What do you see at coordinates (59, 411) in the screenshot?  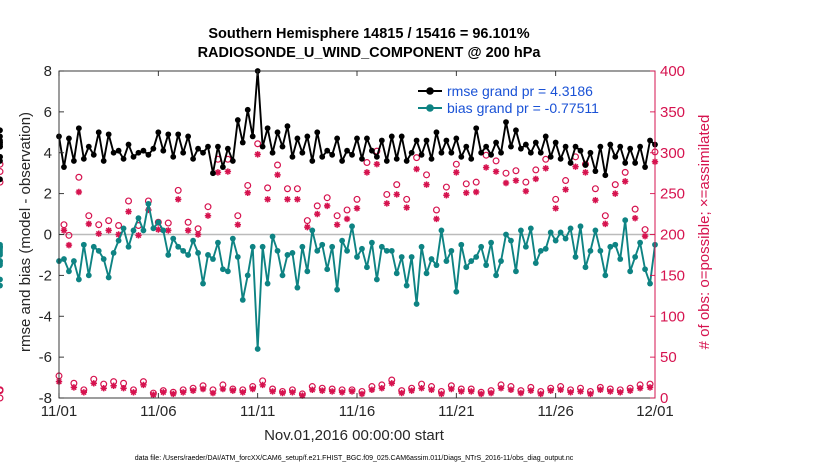 I see `x-tick-label: 11/01` at bounding box center [59, 411].